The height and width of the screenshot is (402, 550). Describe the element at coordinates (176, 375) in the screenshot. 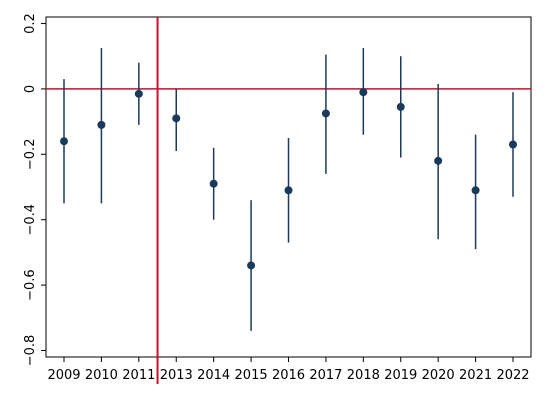

I see `x-tick-label: 2013` at that location.